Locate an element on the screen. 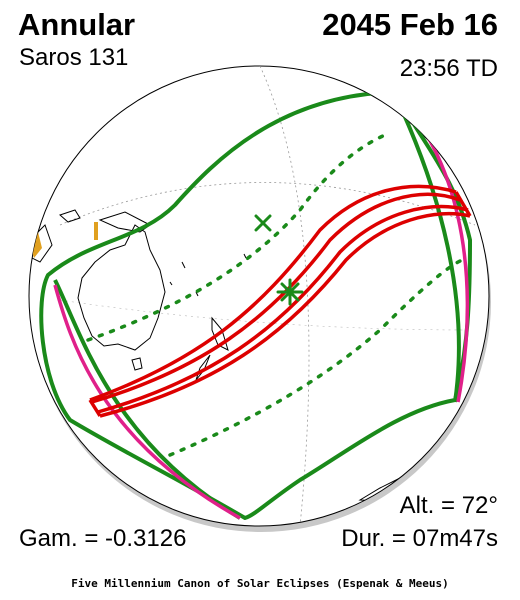 This screenshot has height=600, width=520. asia-islands-outline is located at coordinates (41, 243).